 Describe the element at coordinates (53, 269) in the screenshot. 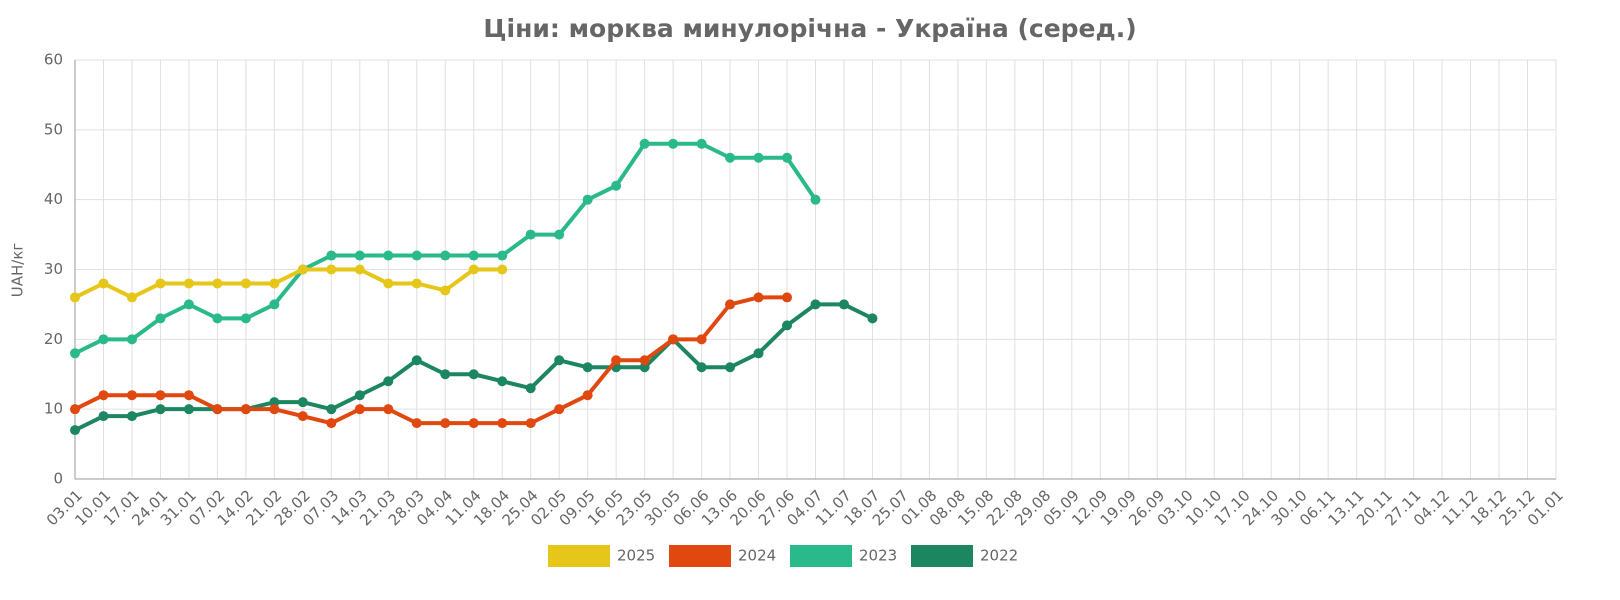

I see `y-tick-label: 30` at that location.